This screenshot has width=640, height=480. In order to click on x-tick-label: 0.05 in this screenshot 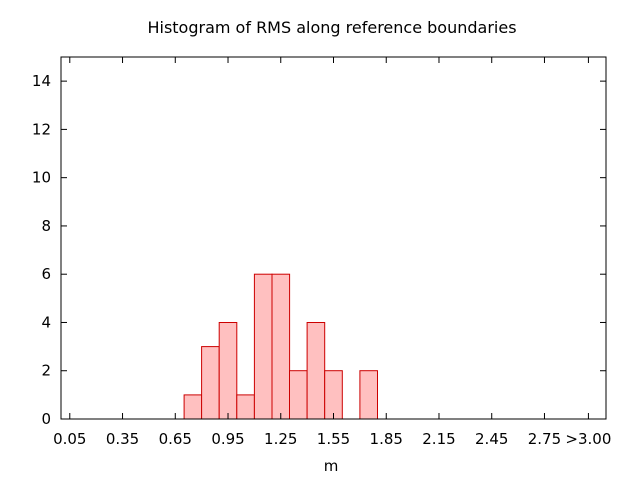, I will do `click(69, 439)`.